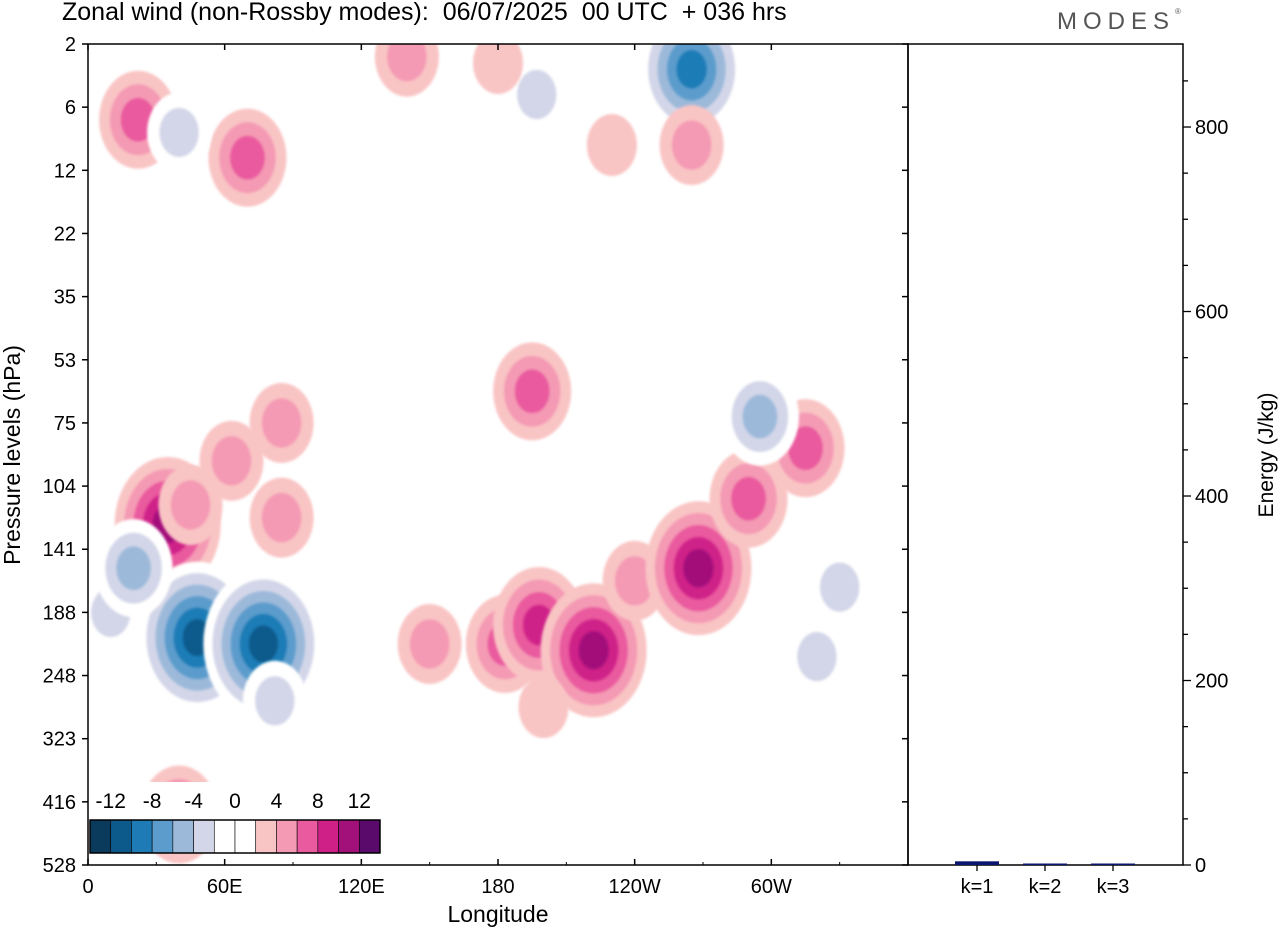  Describe the element at coordinates (771, 887) in the screenshot. I see `x-tick-label: 60W` at that location.